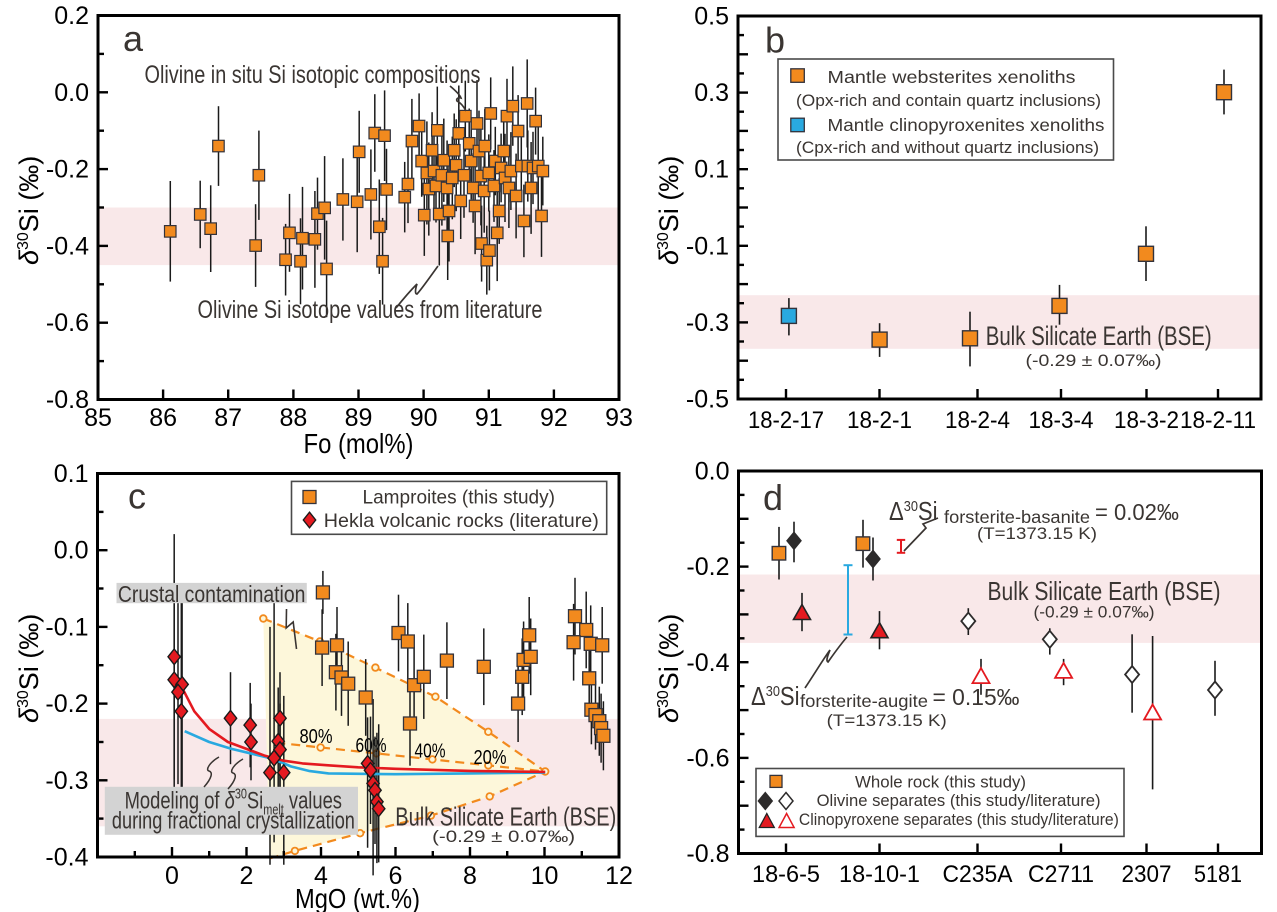 The height and width of the screenshot is (912, 1277). Describe the element at coordinates (977, 420) in the screenshot. I see `svg-text: 18-2-4` at that location.